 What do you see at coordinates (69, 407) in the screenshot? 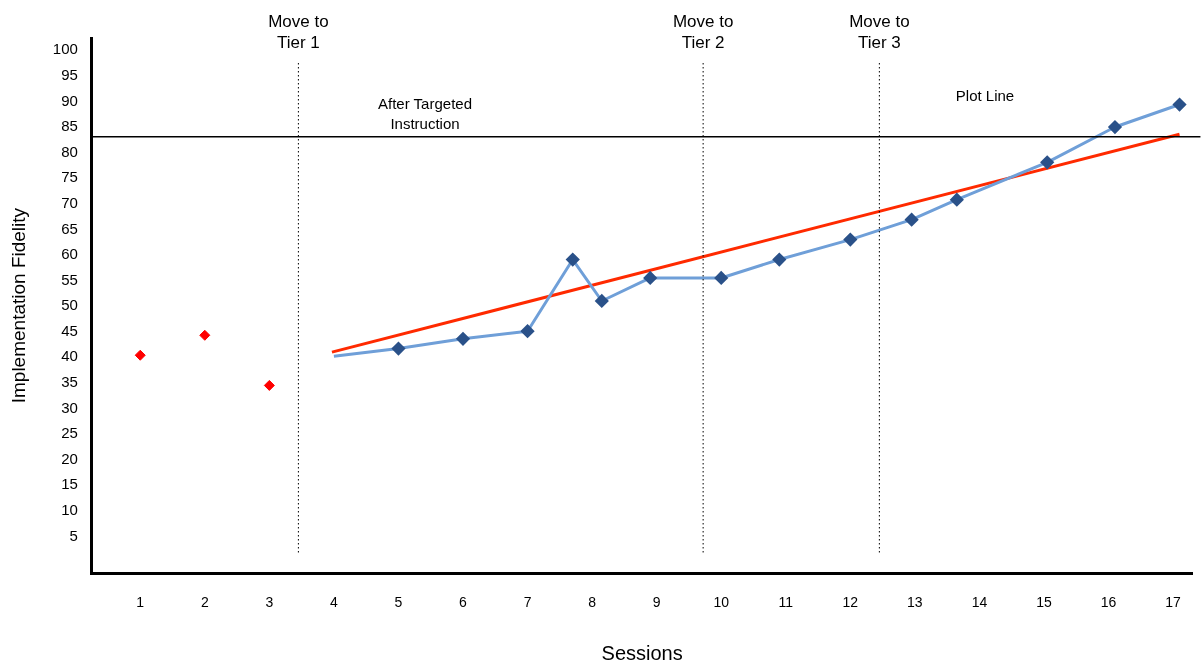
I see `y-tick-label: 30` at bounding box center [69, 407].